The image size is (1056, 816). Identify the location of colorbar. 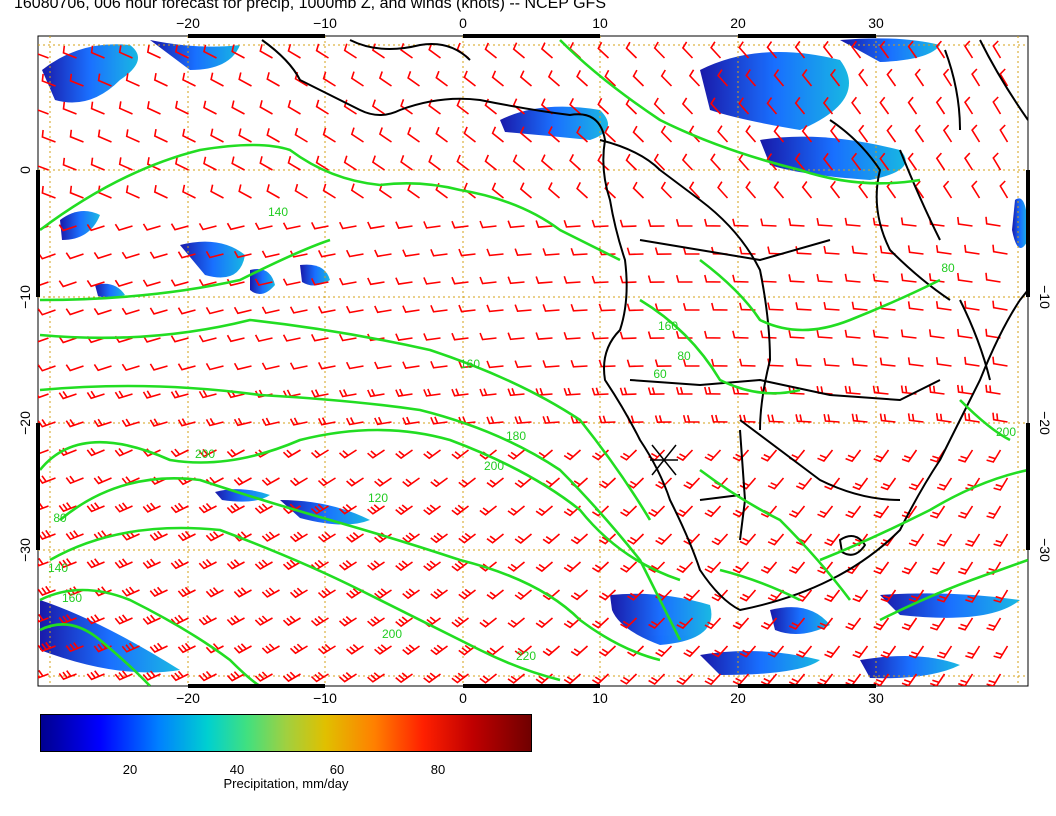
(286, 733).